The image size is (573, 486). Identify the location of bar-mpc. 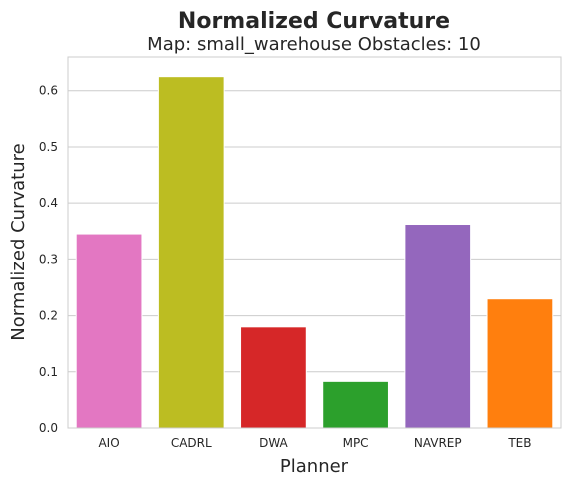
(355, 404).